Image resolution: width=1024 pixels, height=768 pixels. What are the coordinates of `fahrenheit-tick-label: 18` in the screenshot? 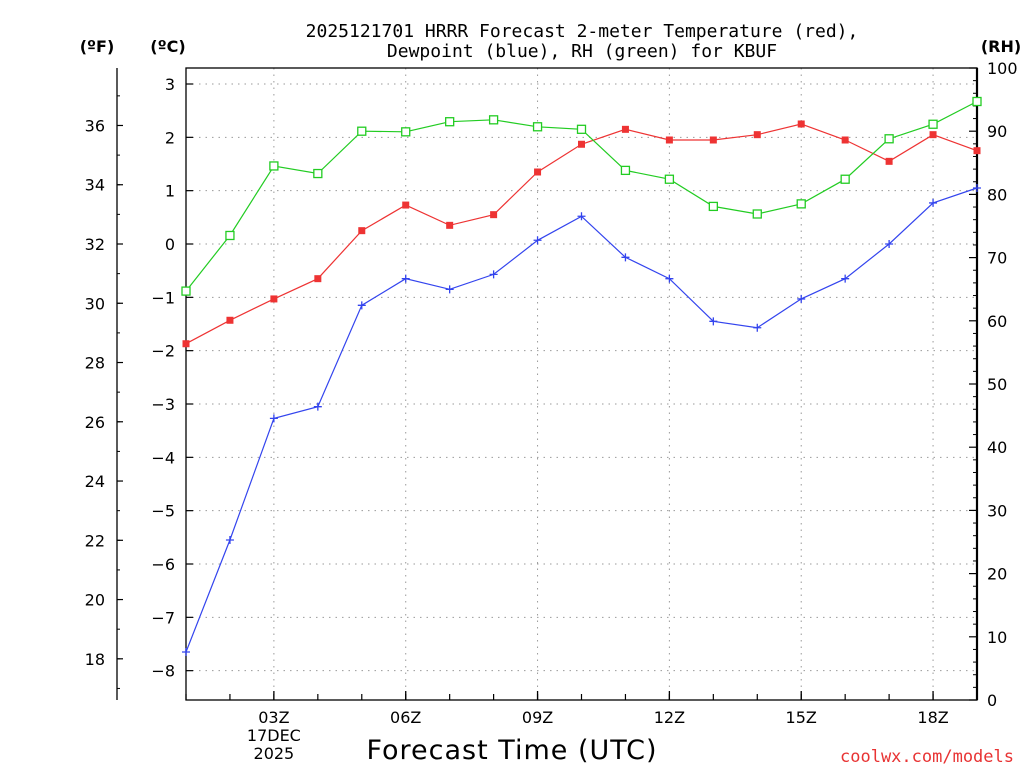 It's located at (95, 659).